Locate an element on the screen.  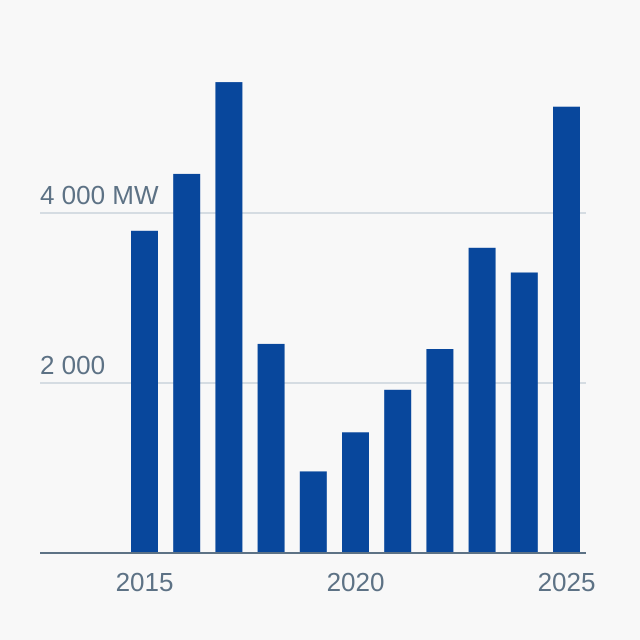
bar-2015 is located at coordinates (144, 392).